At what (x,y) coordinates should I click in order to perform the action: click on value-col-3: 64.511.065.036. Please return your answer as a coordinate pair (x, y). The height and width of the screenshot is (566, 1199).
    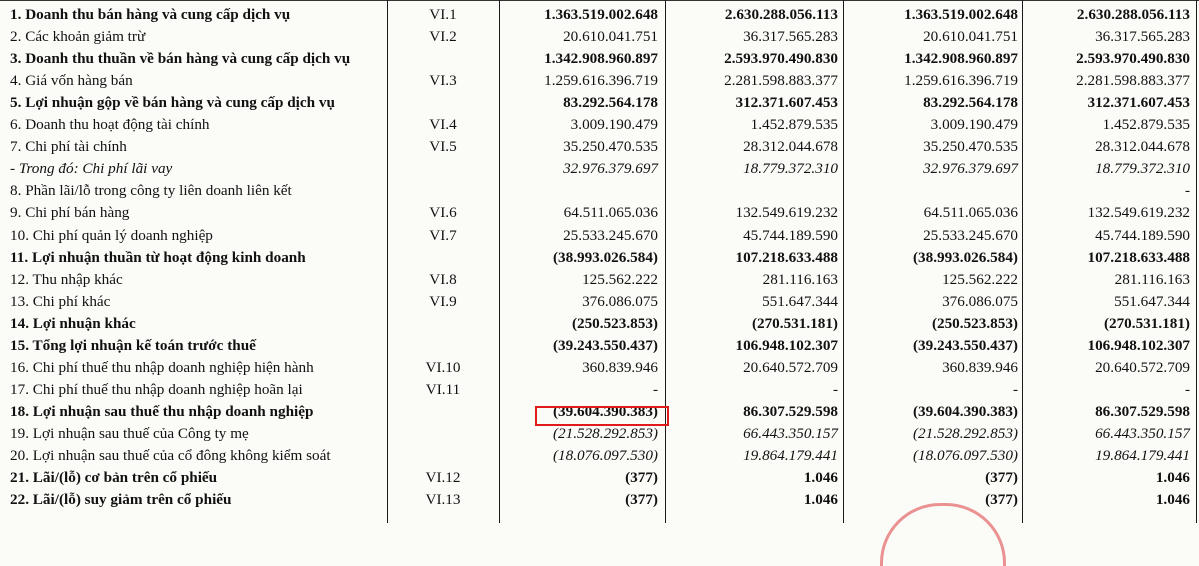
    Looking at the image, I should click on (970, 213).